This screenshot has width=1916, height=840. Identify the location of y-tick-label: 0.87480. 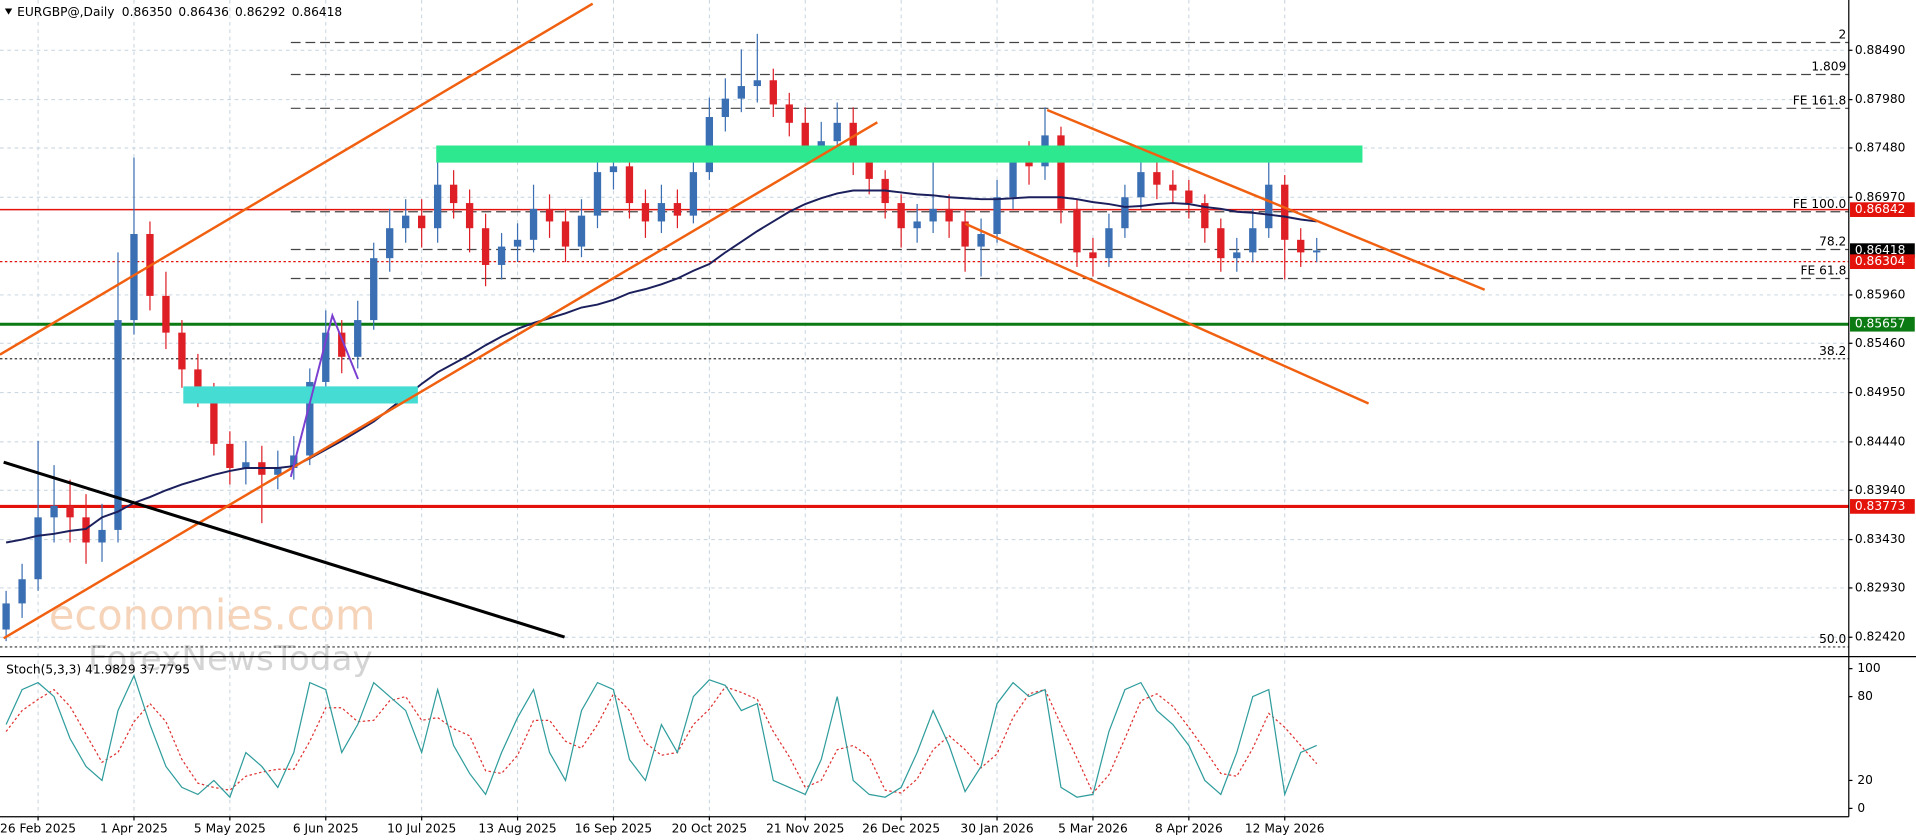
(1880, 147).